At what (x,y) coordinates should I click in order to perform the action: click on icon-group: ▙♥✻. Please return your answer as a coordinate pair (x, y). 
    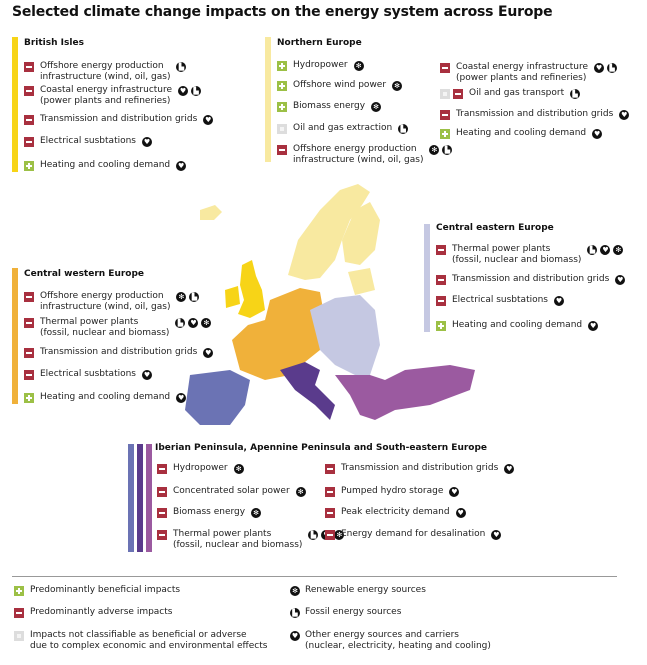
    Looking at the image, I should click on (192, 322).